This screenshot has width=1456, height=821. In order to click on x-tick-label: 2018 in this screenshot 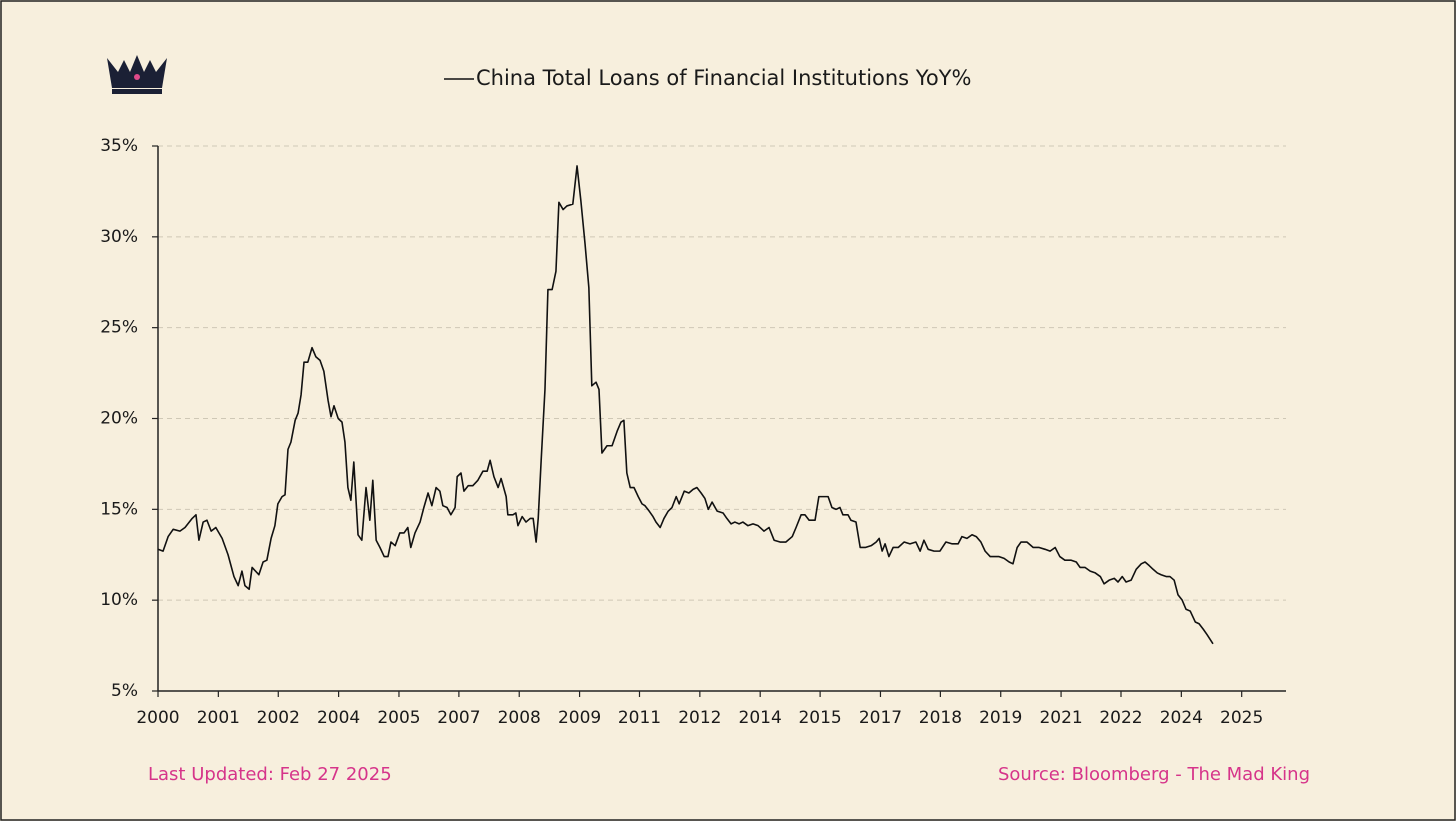, I will do `click(940, 718)`.